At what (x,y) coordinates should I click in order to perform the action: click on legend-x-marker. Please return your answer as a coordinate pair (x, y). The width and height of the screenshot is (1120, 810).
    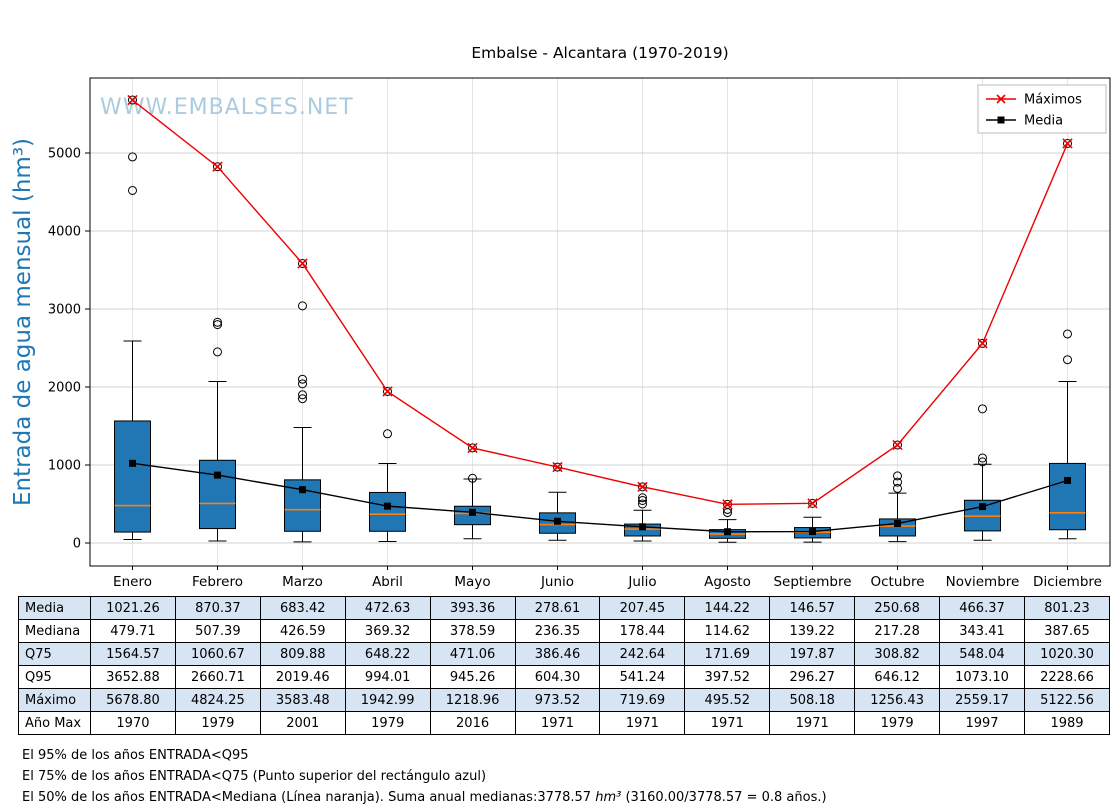
    Looking at the image, I should click on (1001, 99).